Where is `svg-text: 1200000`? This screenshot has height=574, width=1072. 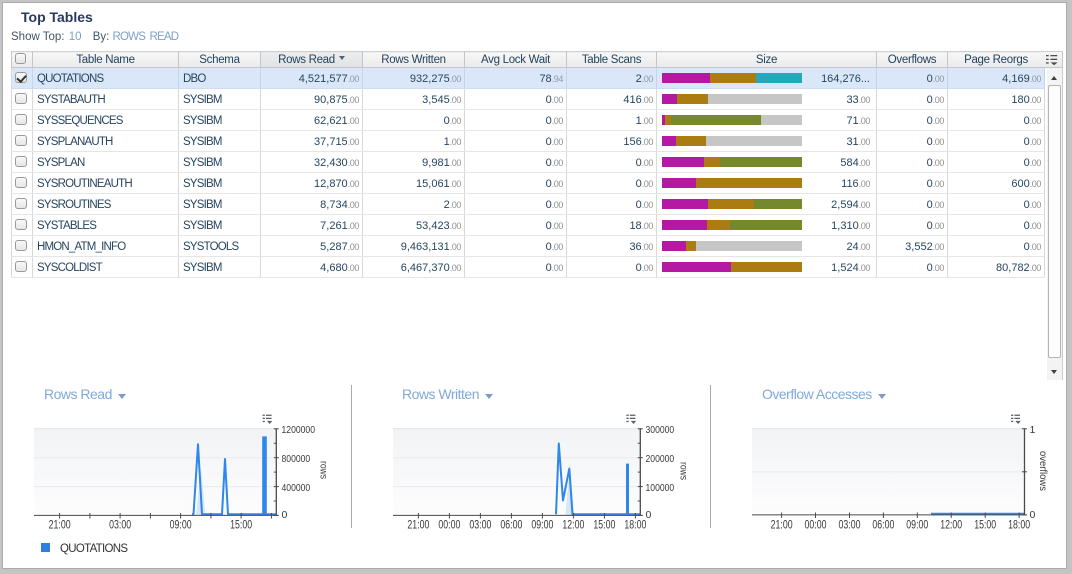
svg-text: 1200000 is located at coordinates (299, 430).